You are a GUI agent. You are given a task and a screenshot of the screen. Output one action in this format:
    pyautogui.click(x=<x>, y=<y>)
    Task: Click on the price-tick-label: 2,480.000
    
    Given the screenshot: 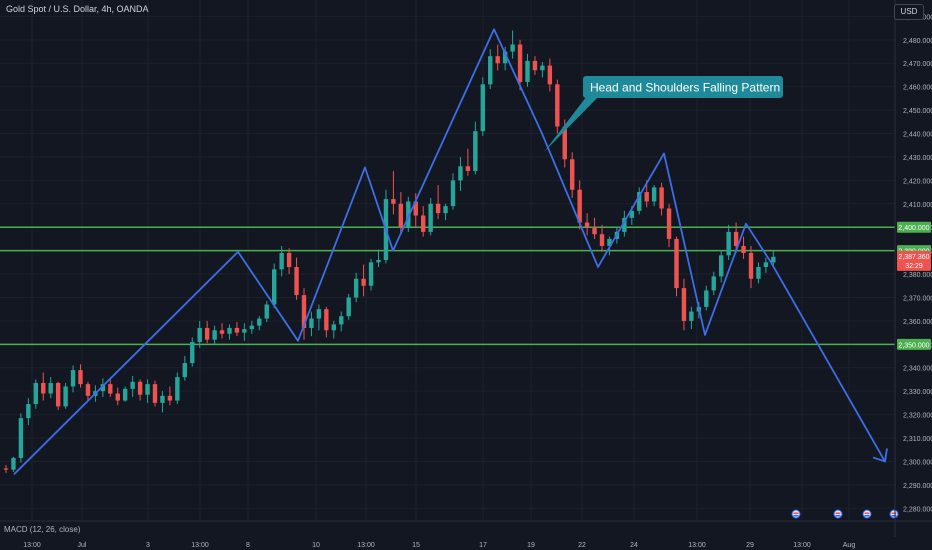 What is the action you would take?
    pyautogui.click(x=917, y=41)
    